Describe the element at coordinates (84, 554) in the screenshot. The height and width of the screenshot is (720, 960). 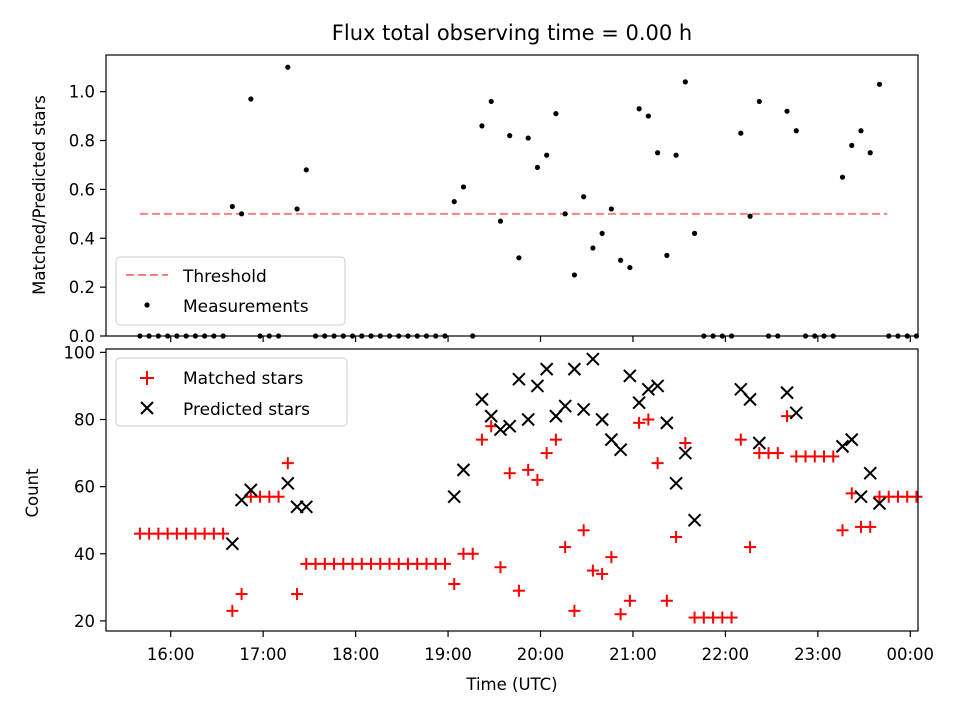
I see `bottom-y-tick-label: 40` at that location.